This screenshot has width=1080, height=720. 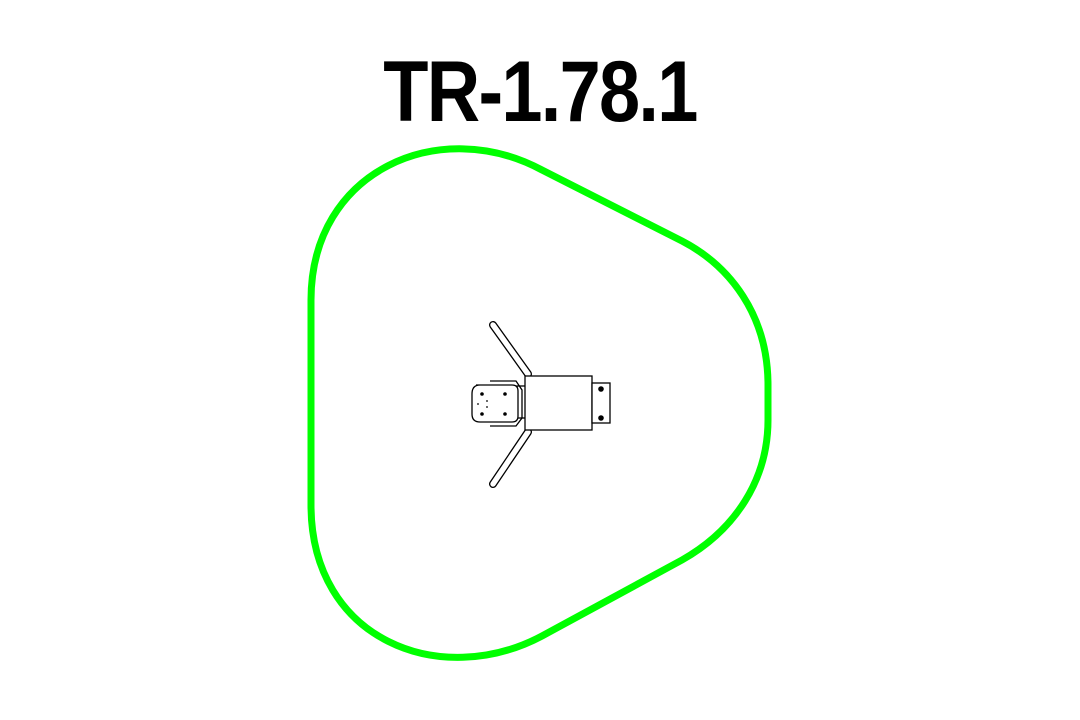 What do you see at coordinates (558, 403) in the screenshot?
I see `main-frame` at bounding box center [558, 403].